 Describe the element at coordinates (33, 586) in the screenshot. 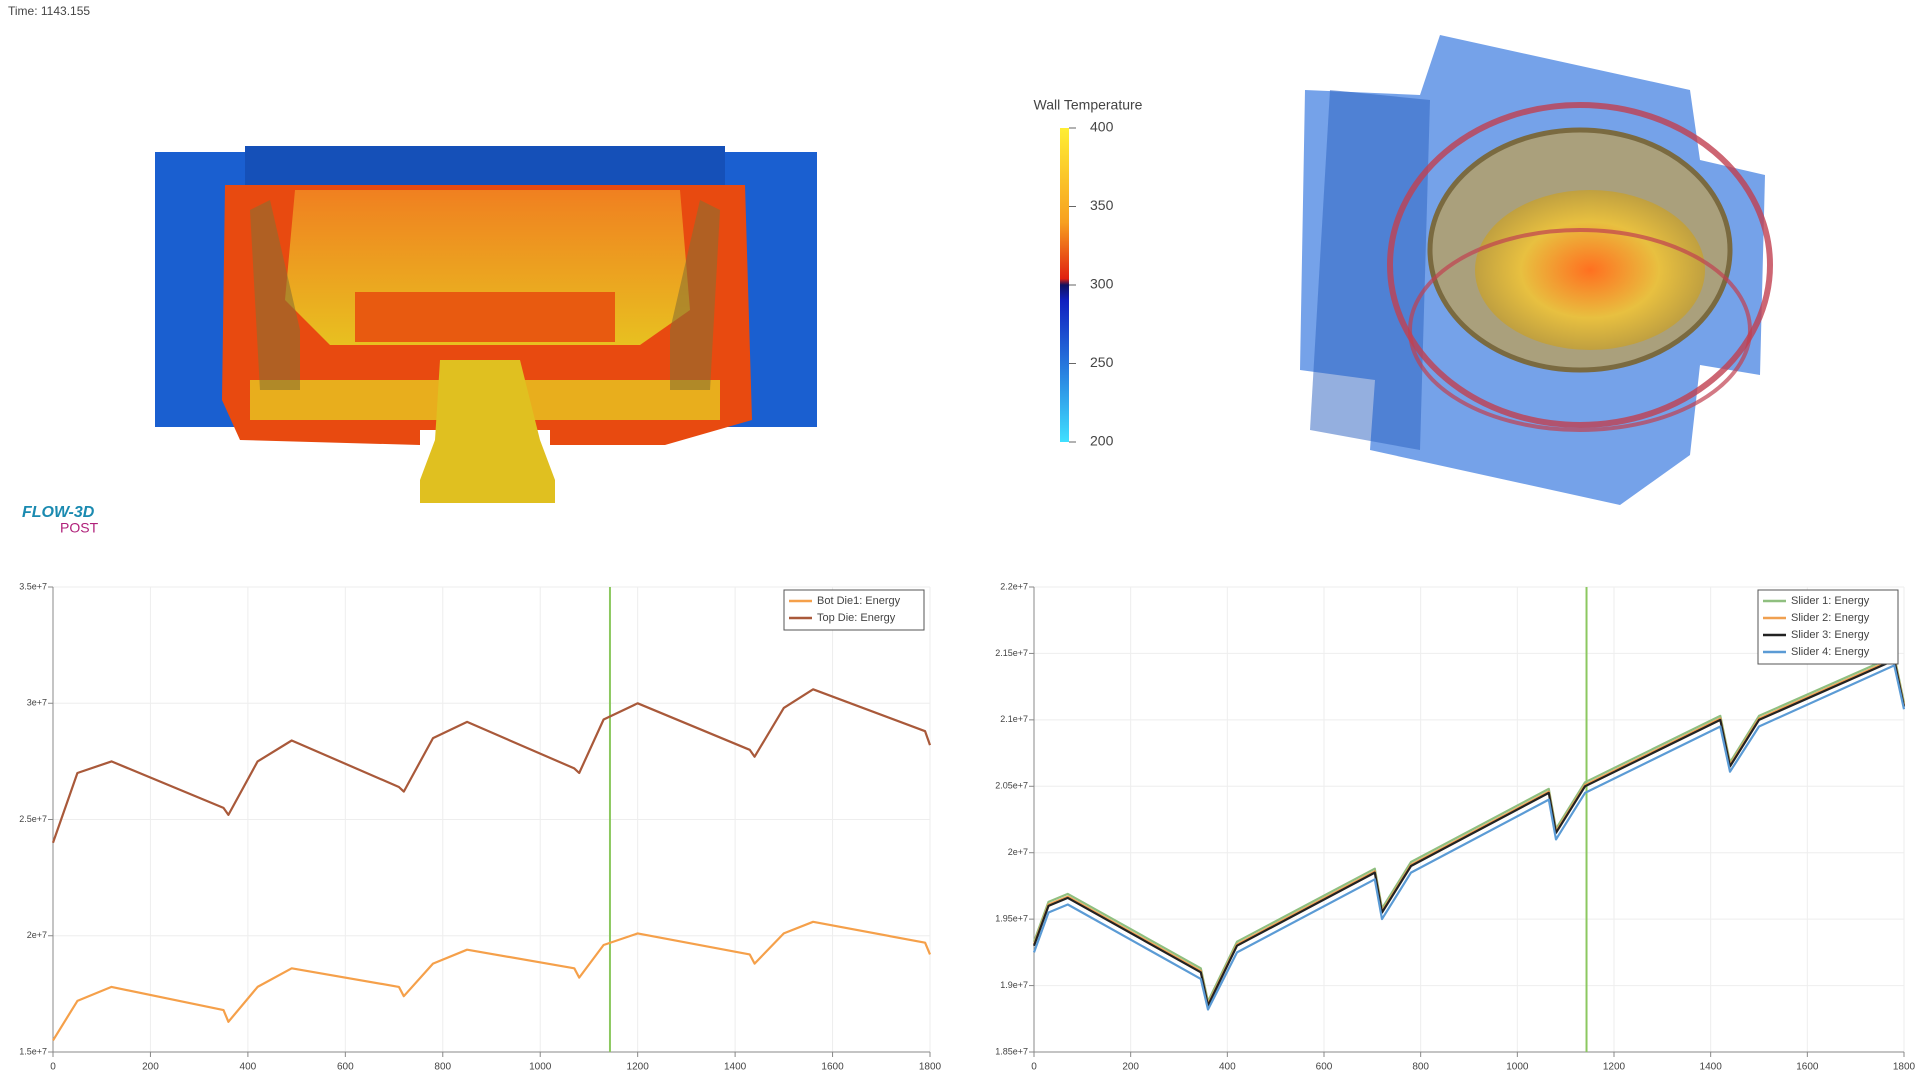

I see `y-tick-label: 3.5e+7` at that location.